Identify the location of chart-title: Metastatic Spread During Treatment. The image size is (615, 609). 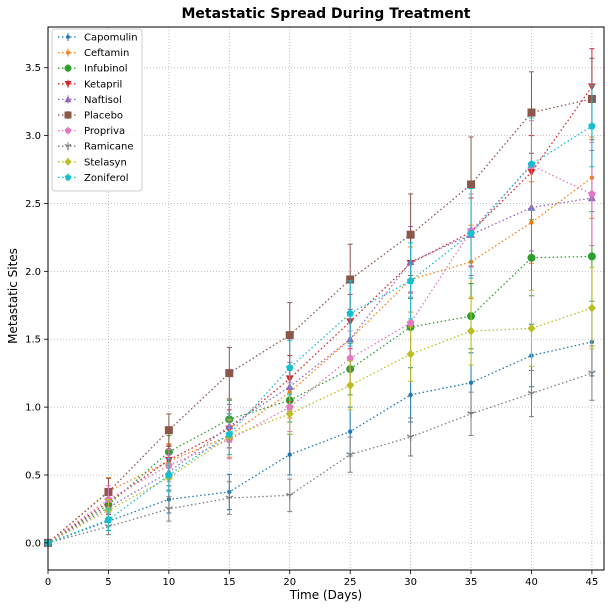
(326, 14).